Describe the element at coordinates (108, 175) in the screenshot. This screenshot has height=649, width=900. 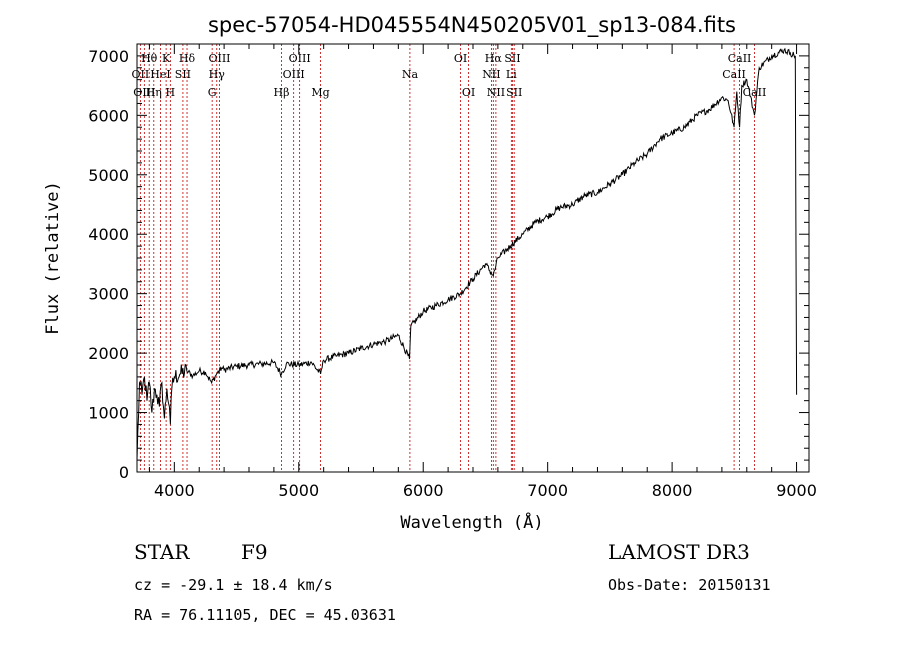
I see `y-tick-label: 5000` at that location.